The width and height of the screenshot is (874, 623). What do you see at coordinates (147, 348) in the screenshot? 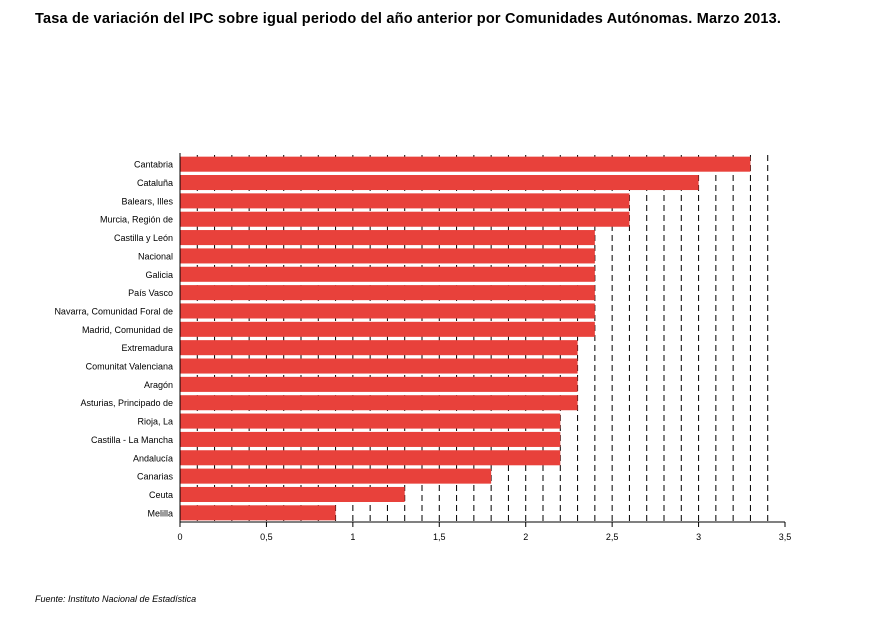
I see `category-label: Extremadura` at bounding box center [147, 348].